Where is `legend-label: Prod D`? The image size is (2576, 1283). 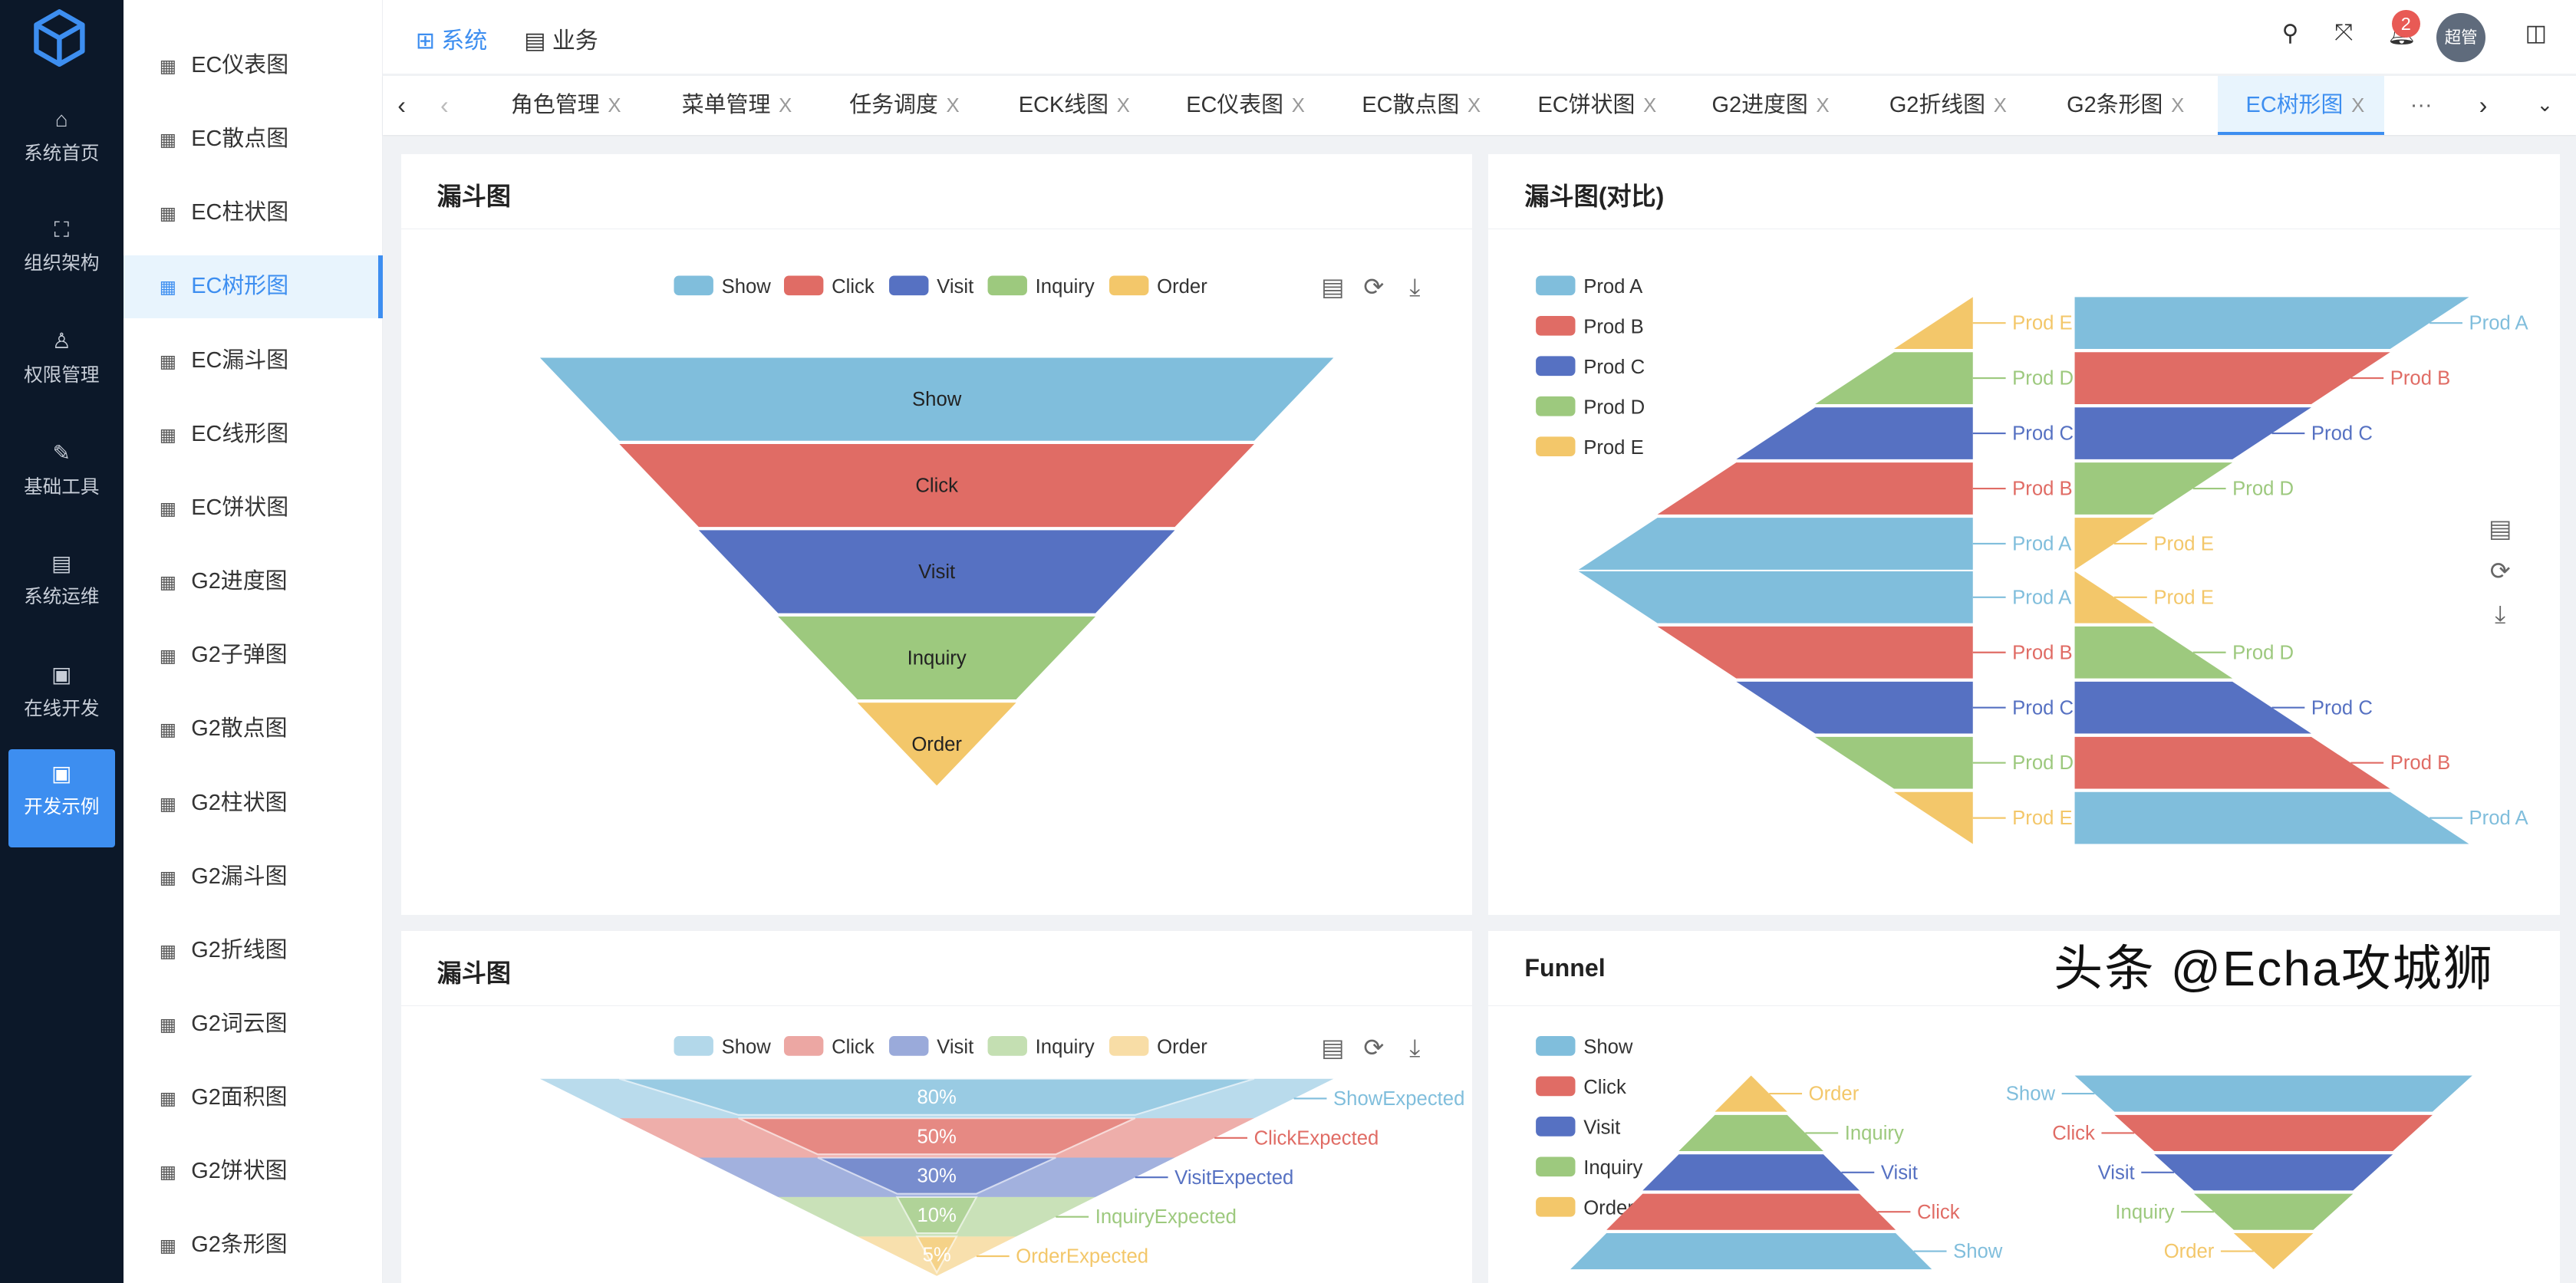 legend-label: Prod D is located at coordinates (1614, 408).